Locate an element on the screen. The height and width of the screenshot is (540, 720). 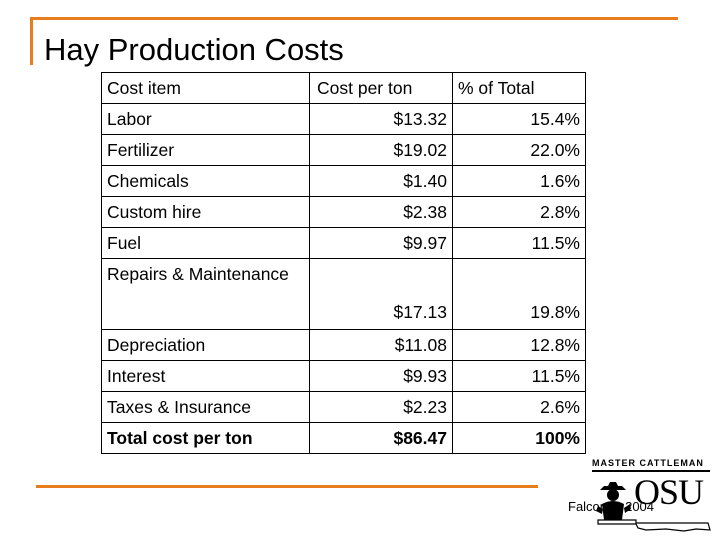
table-row: Chemicals $1.40 1.6% is located at coordinates (343, 181).